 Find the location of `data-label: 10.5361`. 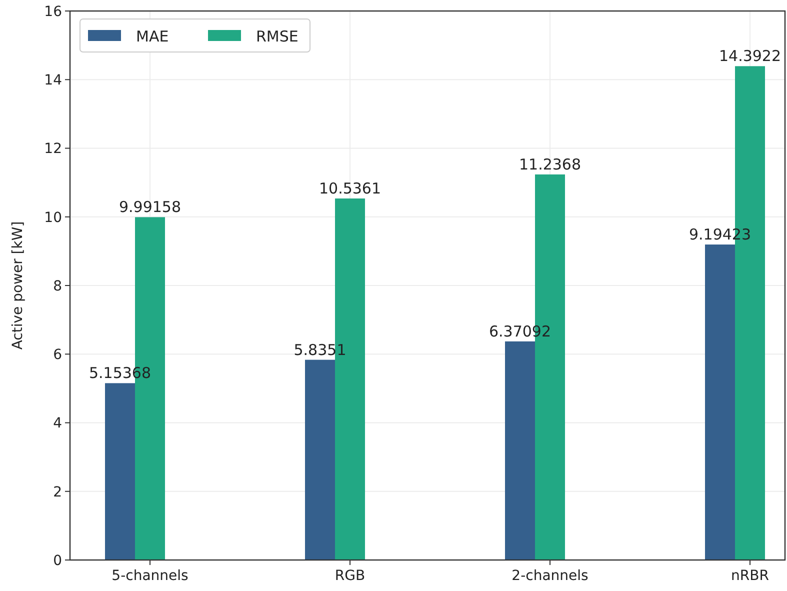

data-label: 10.5361 is located at coordinates (350, 188).